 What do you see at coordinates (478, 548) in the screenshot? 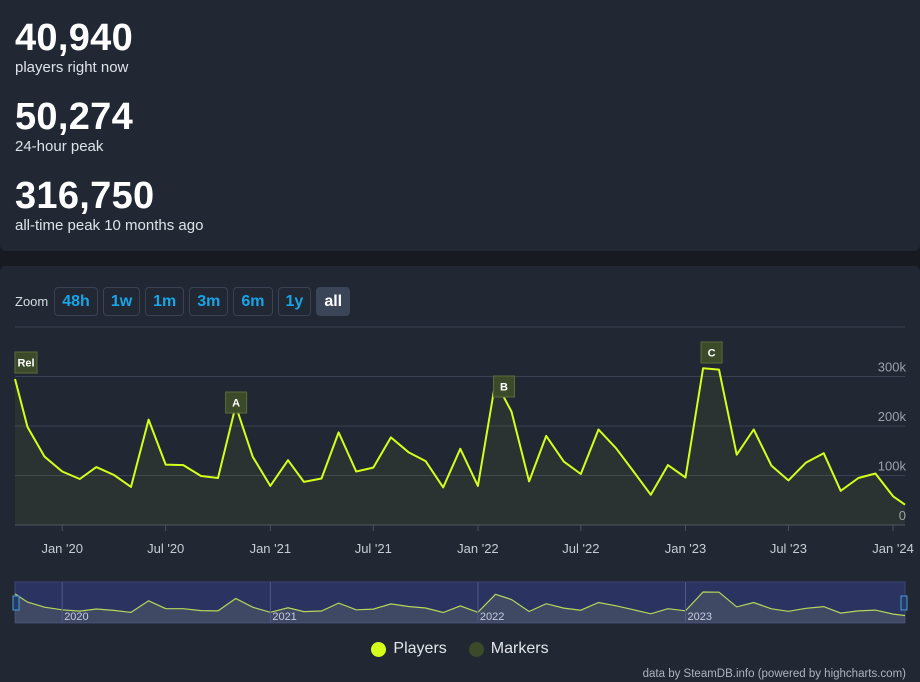
I see `x-tick-label: Jan '22` at bounding box center [478, 548].